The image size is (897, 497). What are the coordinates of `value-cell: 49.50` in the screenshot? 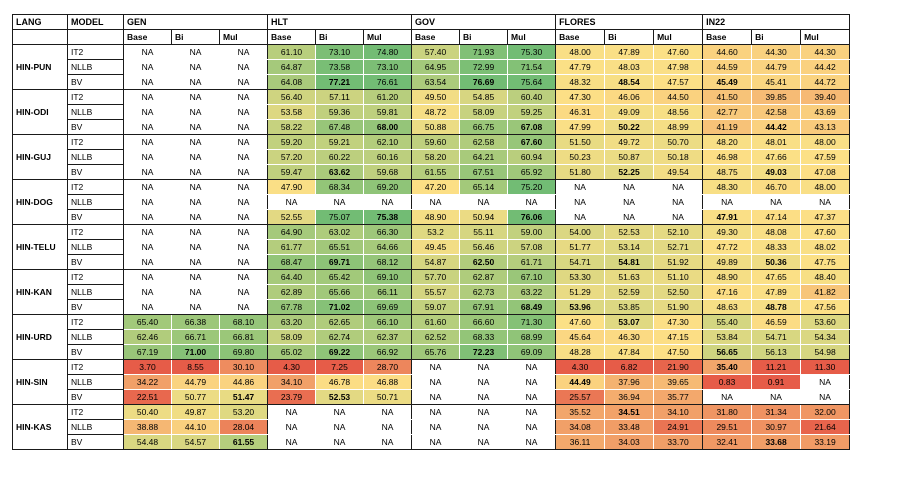 It's located at (436, 97).